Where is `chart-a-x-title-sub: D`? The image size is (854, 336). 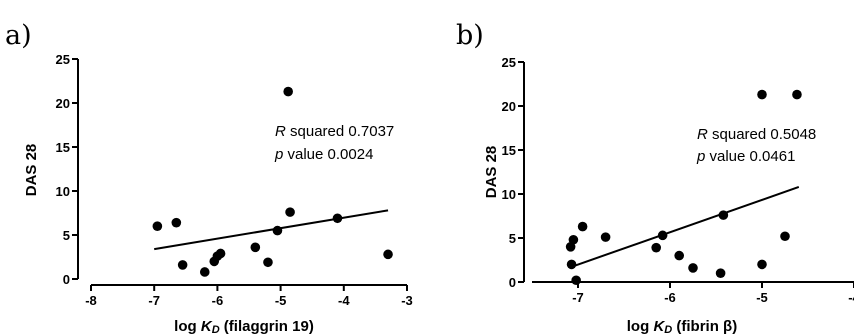 chart-a-x-title-sub: D is located at coordinates (216, 330).